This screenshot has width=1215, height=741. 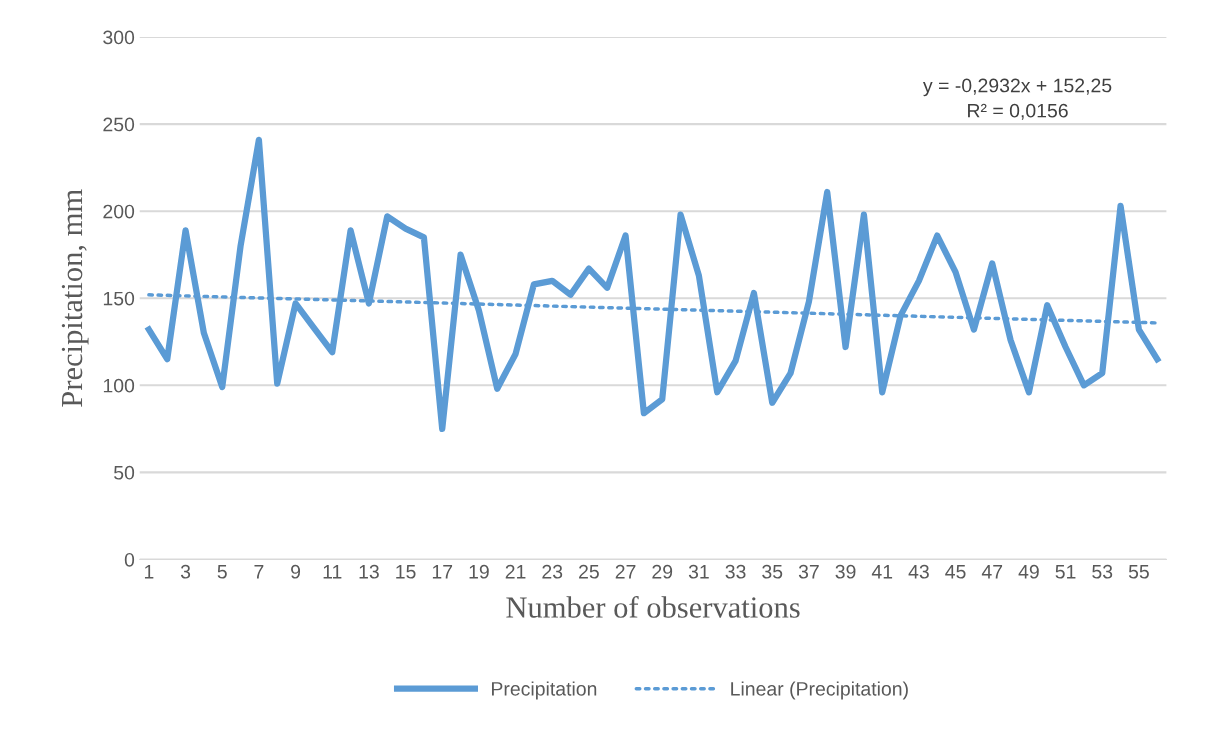 I want to click on y-tick-label: 150, so click(x=119, y=298).